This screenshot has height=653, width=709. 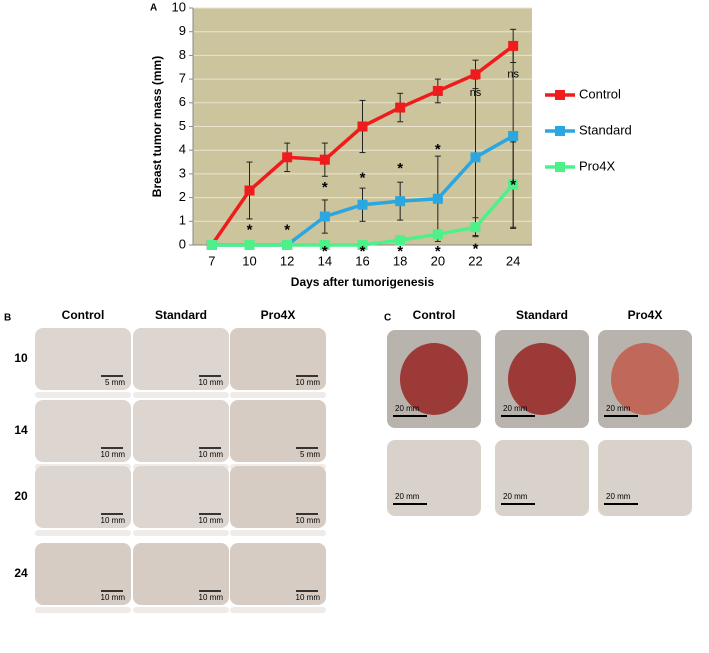 What do you see at coordinates (21, 496) in the screenshot?
I see `row-label: 20` at bounding box center [21, 496].